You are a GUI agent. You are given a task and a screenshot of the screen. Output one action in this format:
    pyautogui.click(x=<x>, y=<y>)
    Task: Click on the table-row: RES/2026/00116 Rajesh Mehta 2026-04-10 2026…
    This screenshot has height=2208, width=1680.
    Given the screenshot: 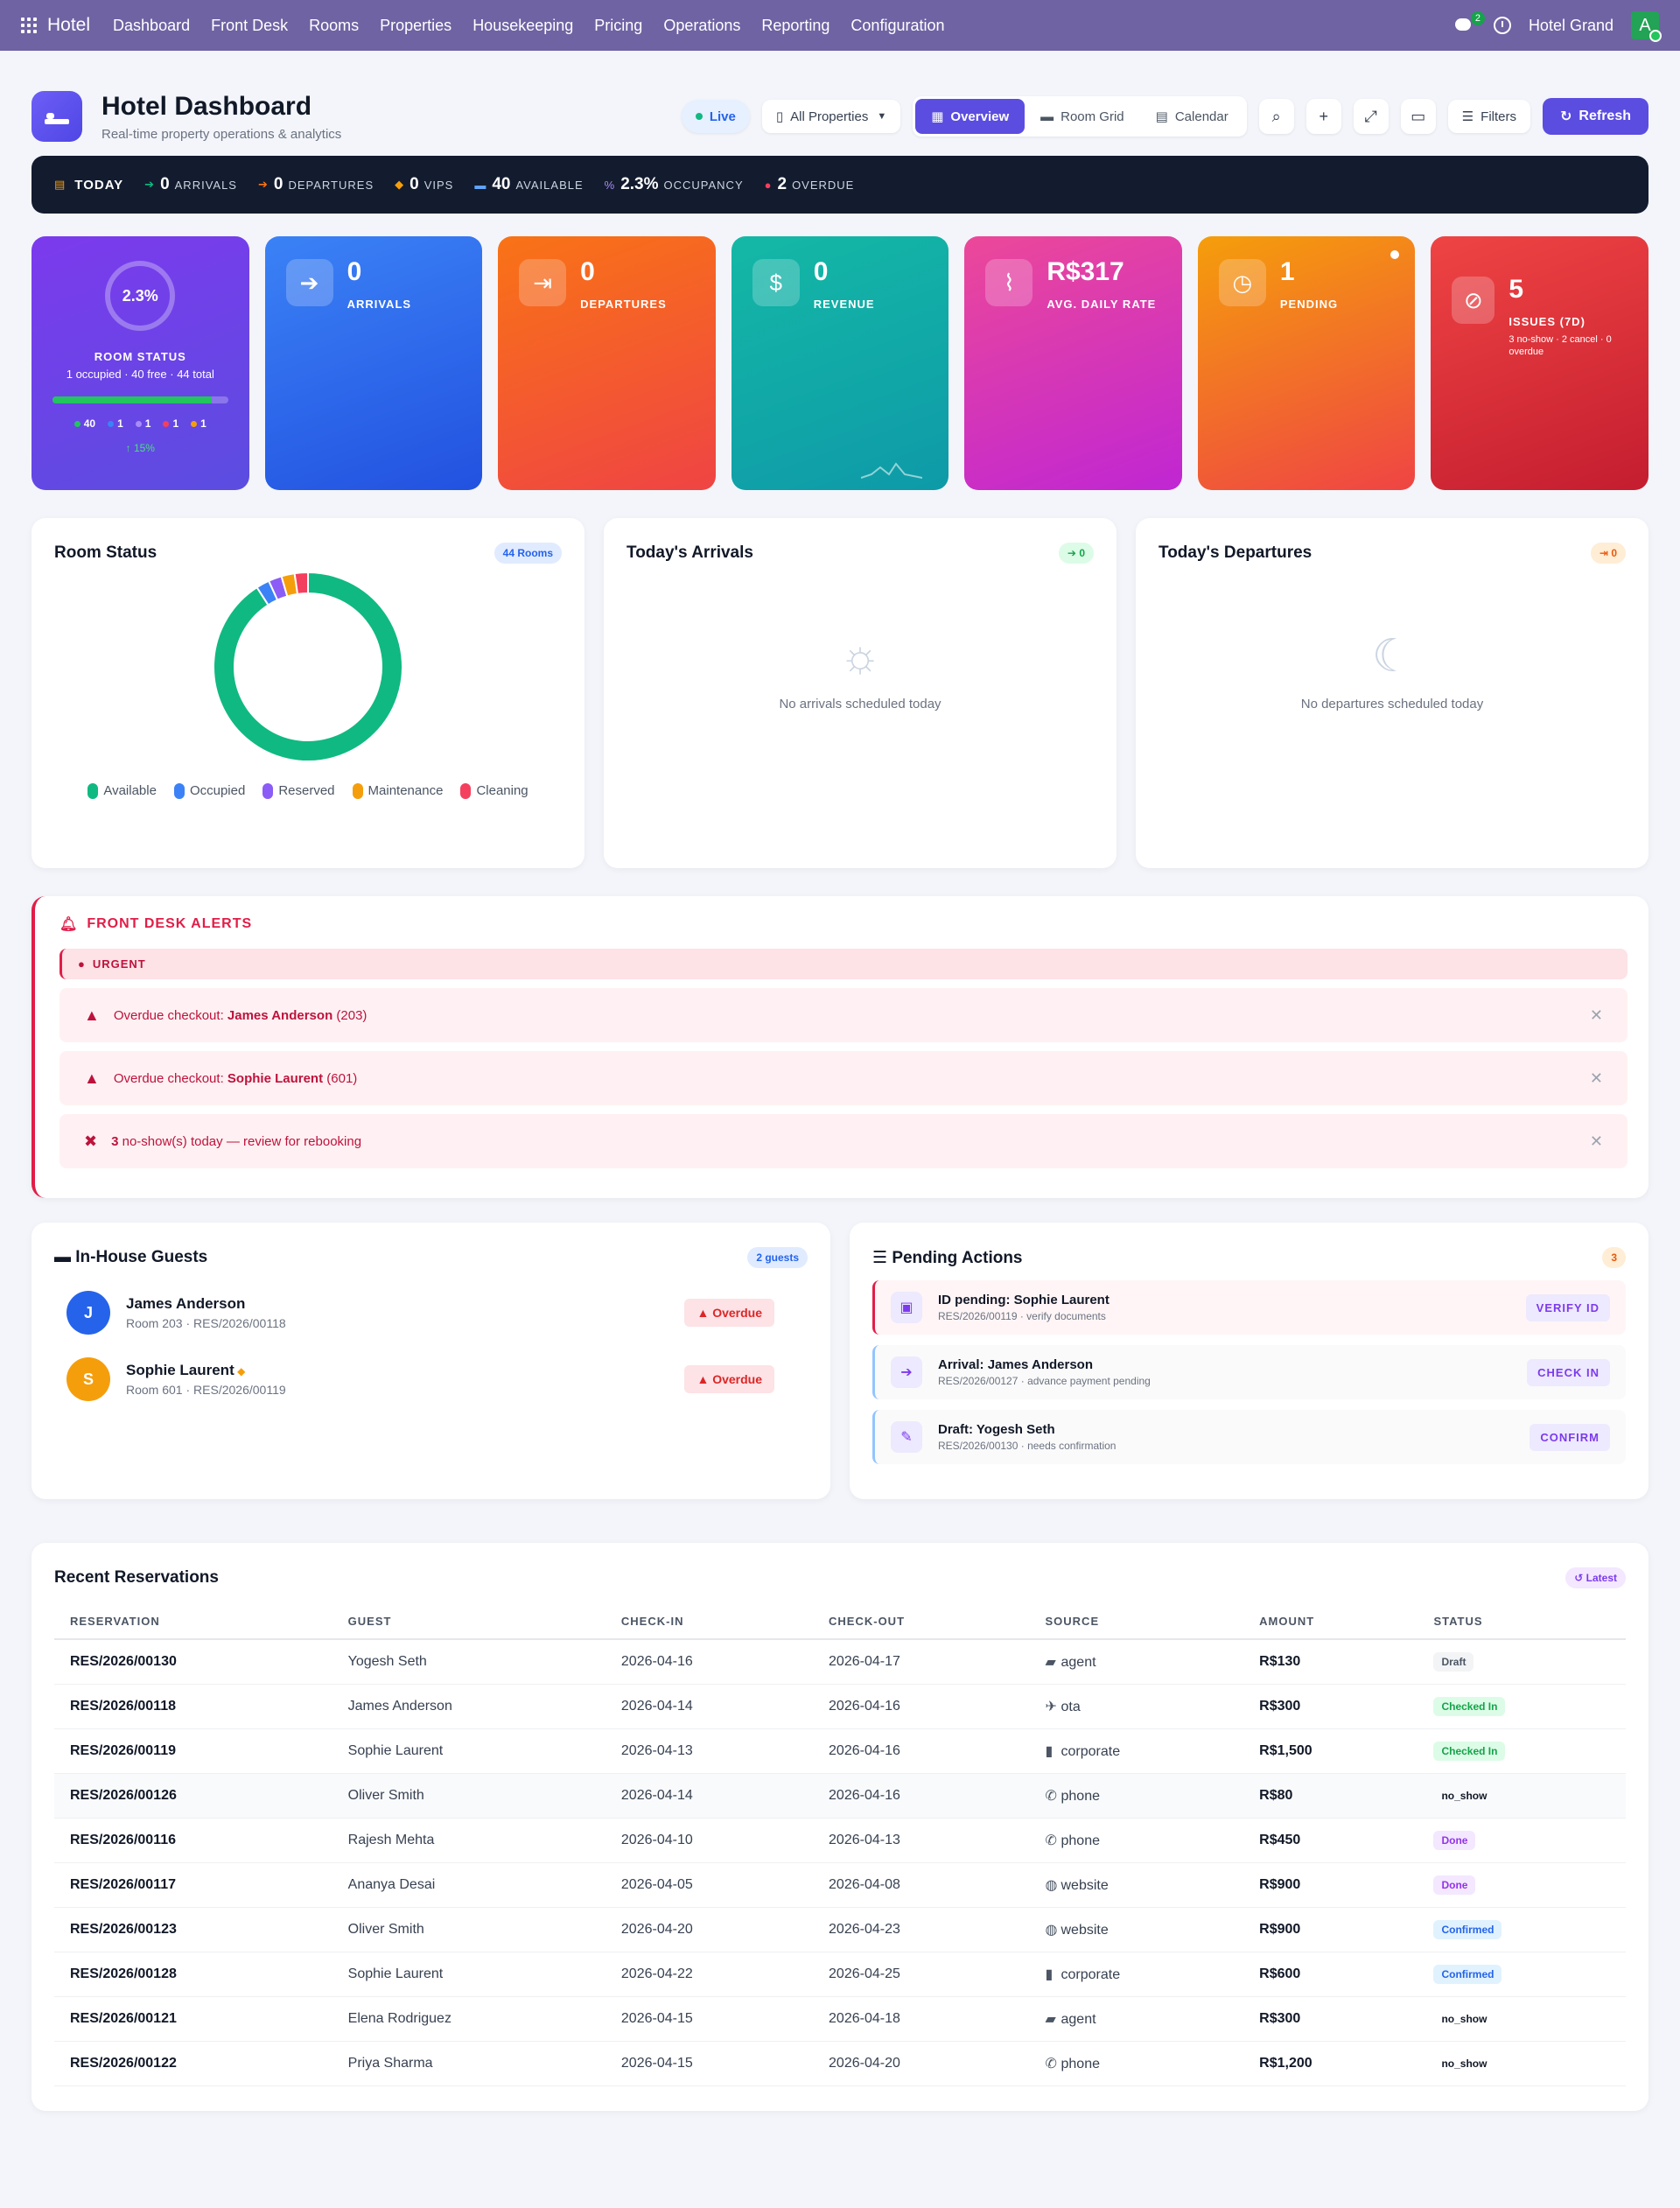 What is the action you would take?
    pyautogui.click(x=840, y=1841)
    